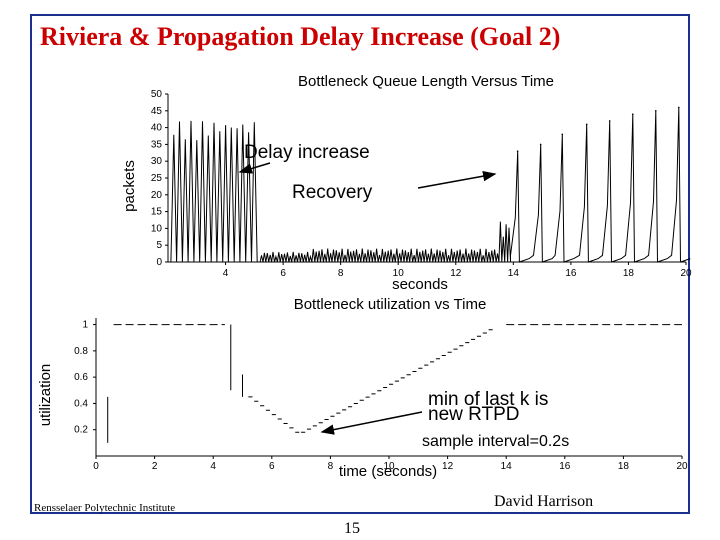  I want to click on chart1-y-ticks: 0 5 10 15 20 25 30 35 40 45 50, so click(159, 178).